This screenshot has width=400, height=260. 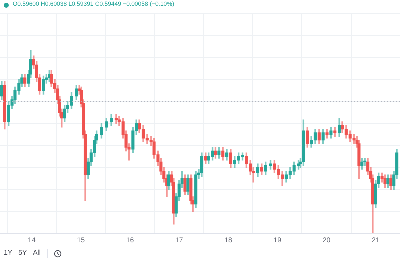 I want to click on candlestick, so click(x=254, y=175).